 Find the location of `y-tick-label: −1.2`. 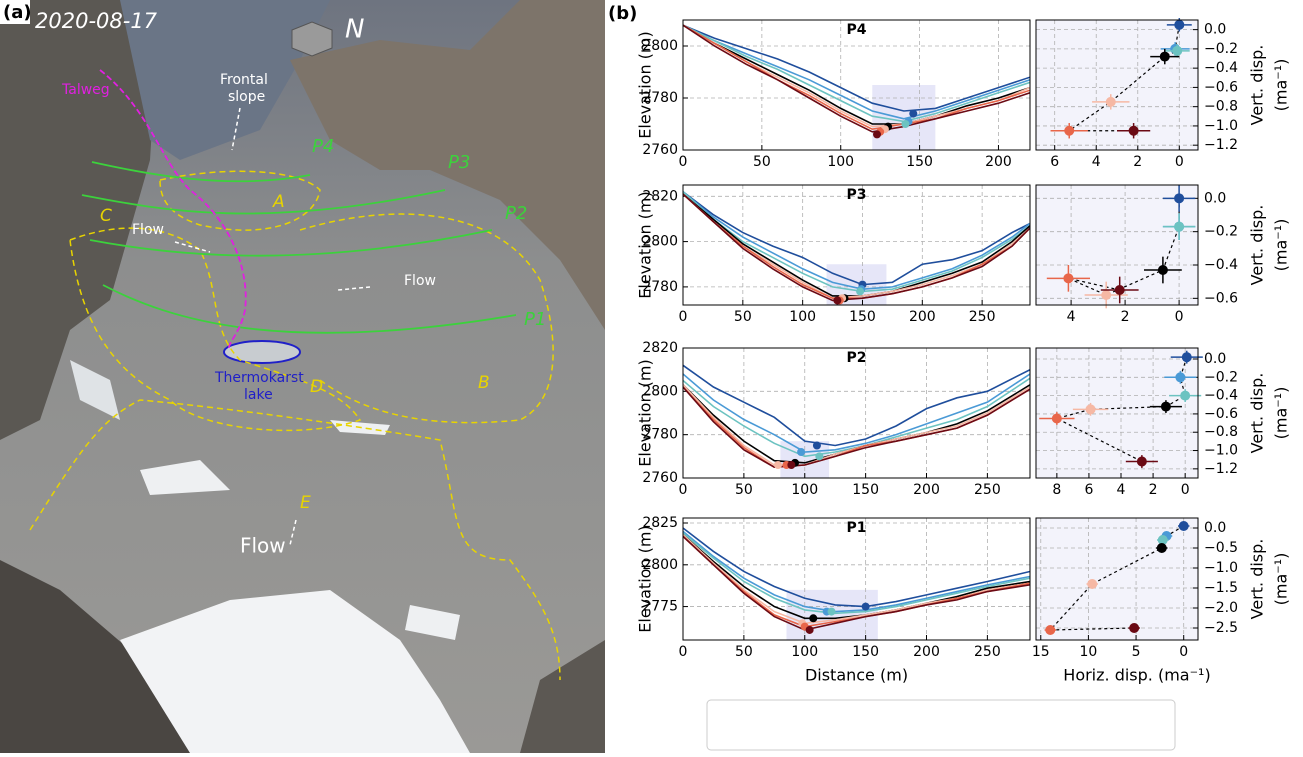

y-tick-label: −1.2 is located at coordinates (1221, 469).